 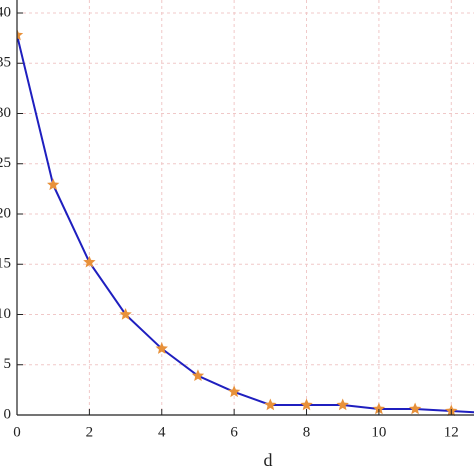 I want to click on x-tick-label: 6, so click(x=234, y=432).